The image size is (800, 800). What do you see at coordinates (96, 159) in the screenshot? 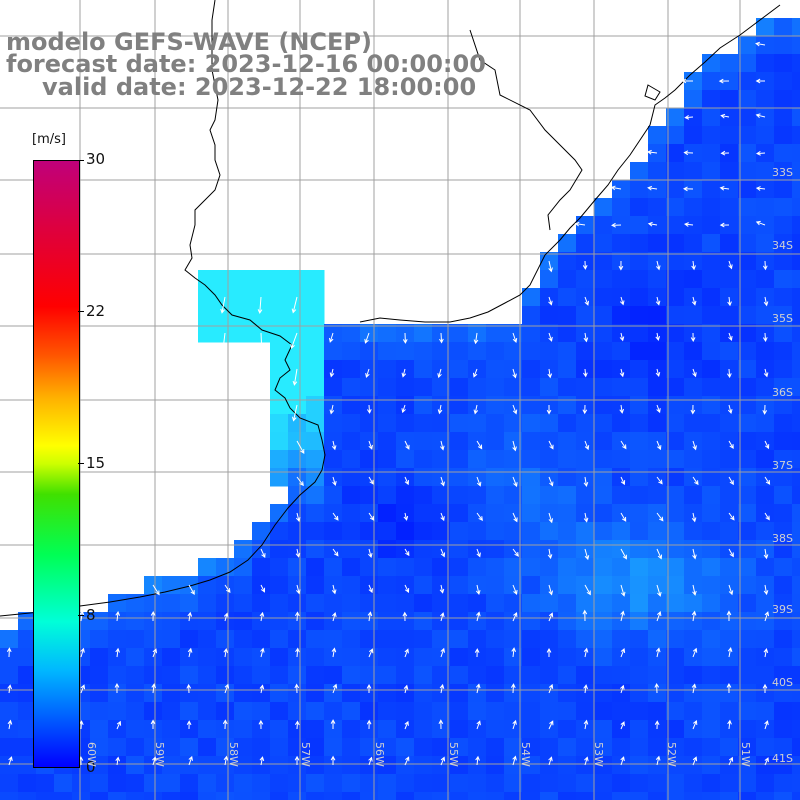
I see `colorbar-label: 30` at bounding box center [96, 159].